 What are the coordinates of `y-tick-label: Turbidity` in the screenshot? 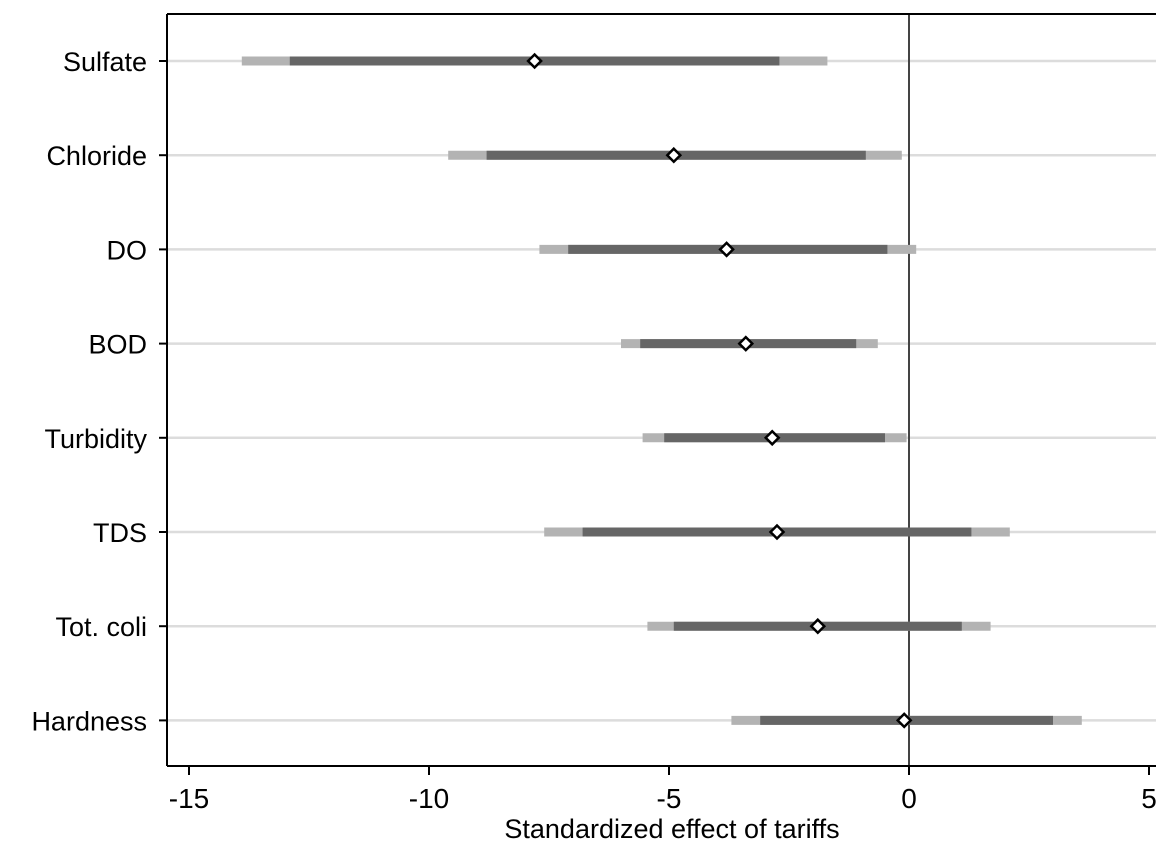 It's located at (95, 439).